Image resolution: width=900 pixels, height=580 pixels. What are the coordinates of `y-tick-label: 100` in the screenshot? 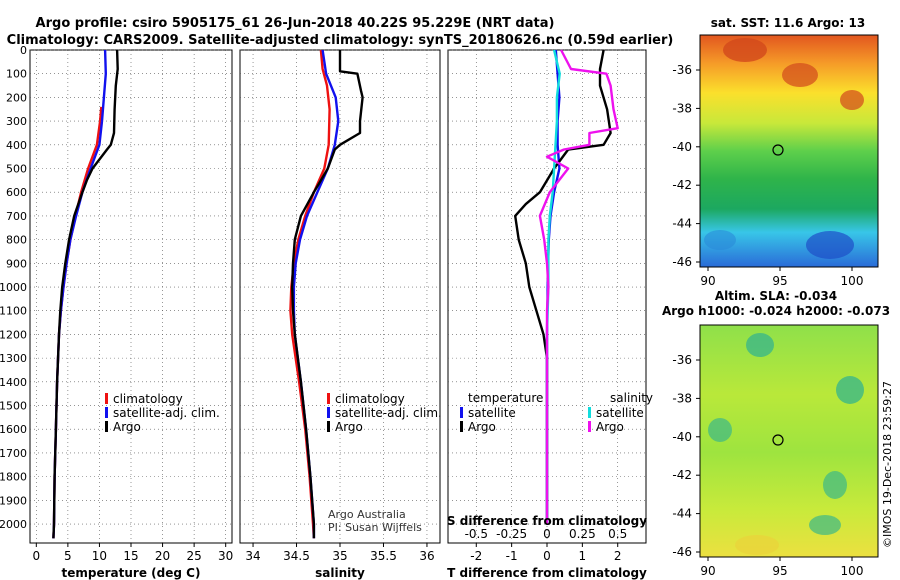 It's located at (16, 74).